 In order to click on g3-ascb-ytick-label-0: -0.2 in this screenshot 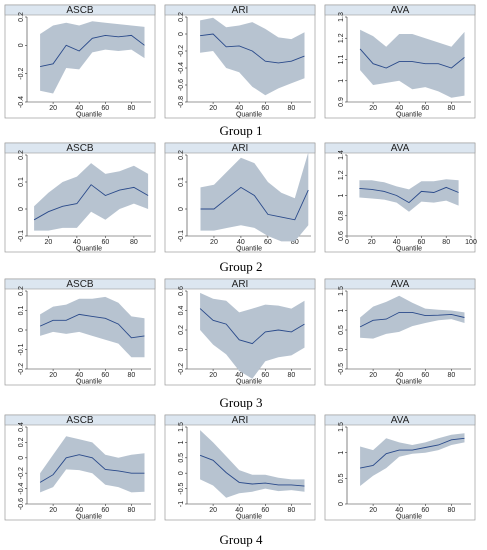, I will do `click(21, 369)`.